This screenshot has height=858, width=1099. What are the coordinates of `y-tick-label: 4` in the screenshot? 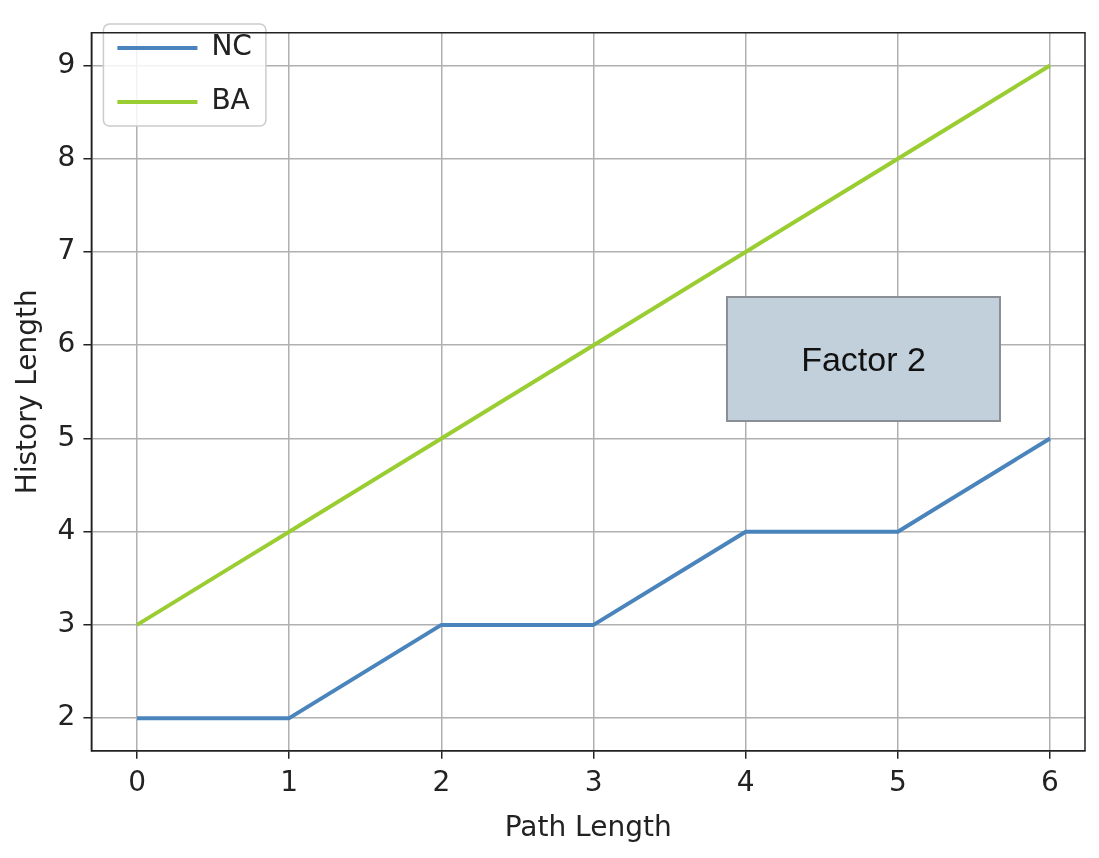 It's located at (66, 529).